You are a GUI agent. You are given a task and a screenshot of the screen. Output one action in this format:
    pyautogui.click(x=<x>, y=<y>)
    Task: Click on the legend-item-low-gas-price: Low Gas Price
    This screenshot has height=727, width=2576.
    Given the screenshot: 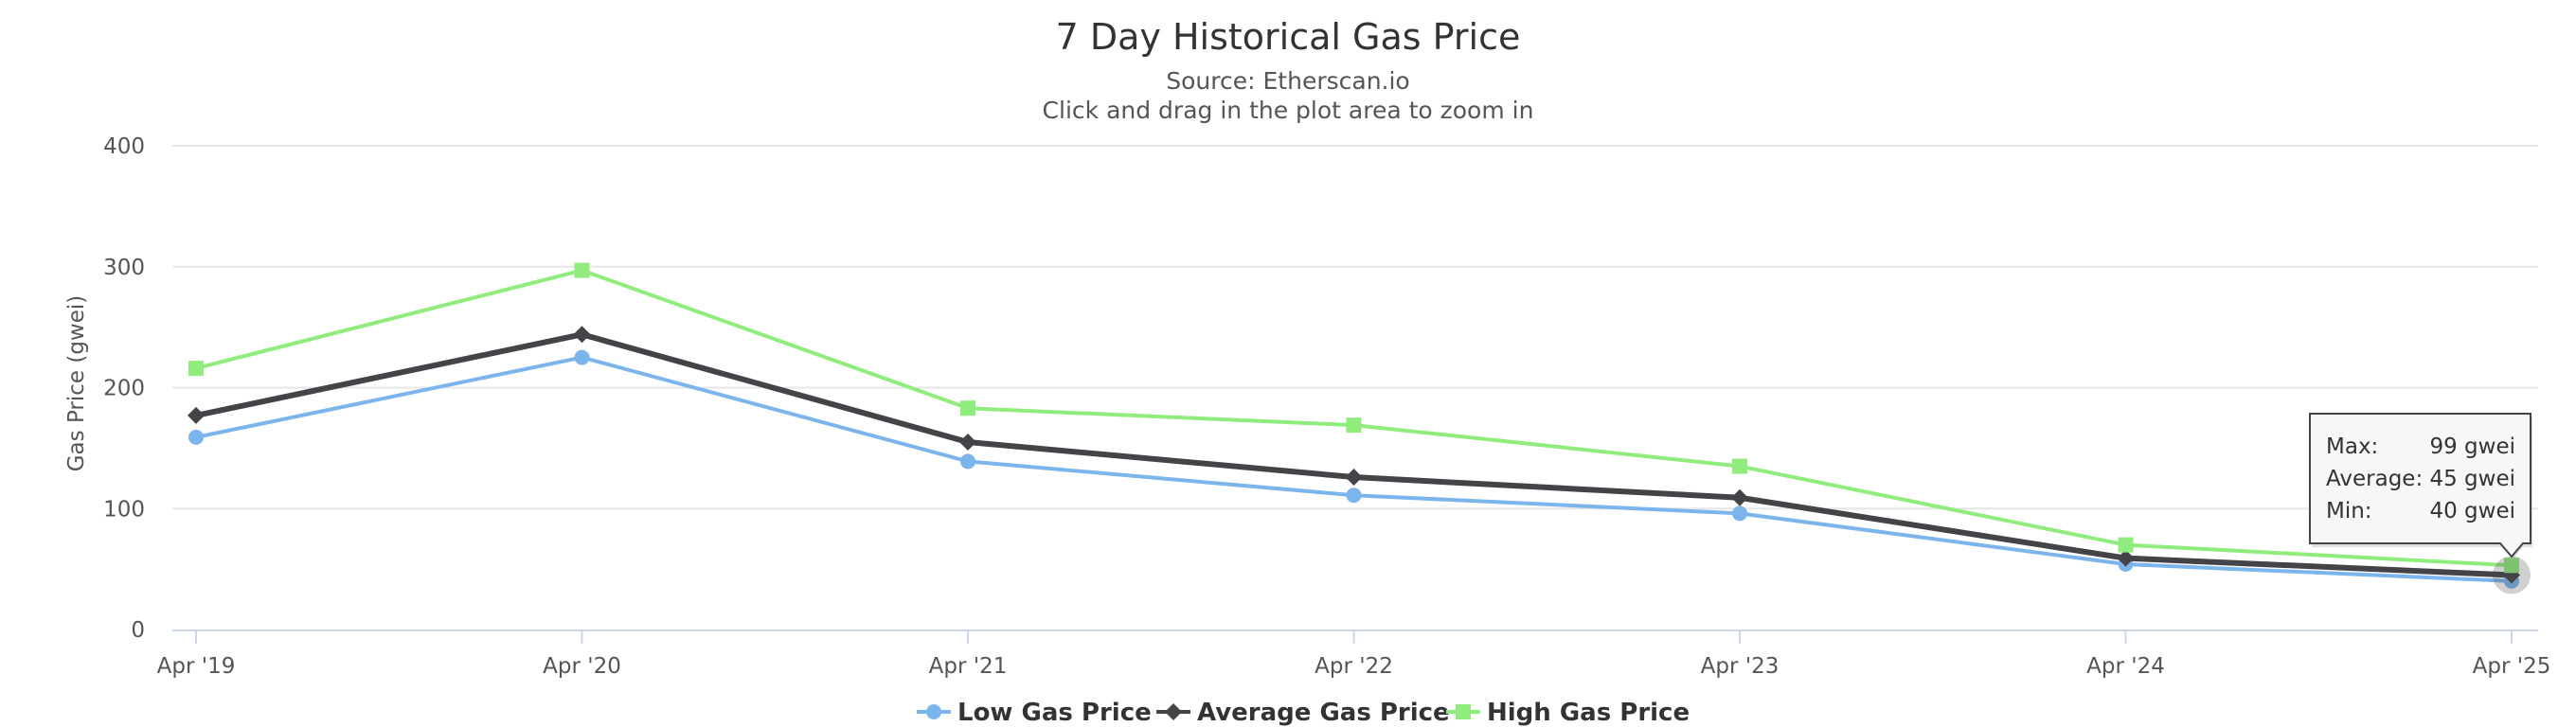 What is the action you would take?
    pyautogui.click(x=1034, y=713)
    